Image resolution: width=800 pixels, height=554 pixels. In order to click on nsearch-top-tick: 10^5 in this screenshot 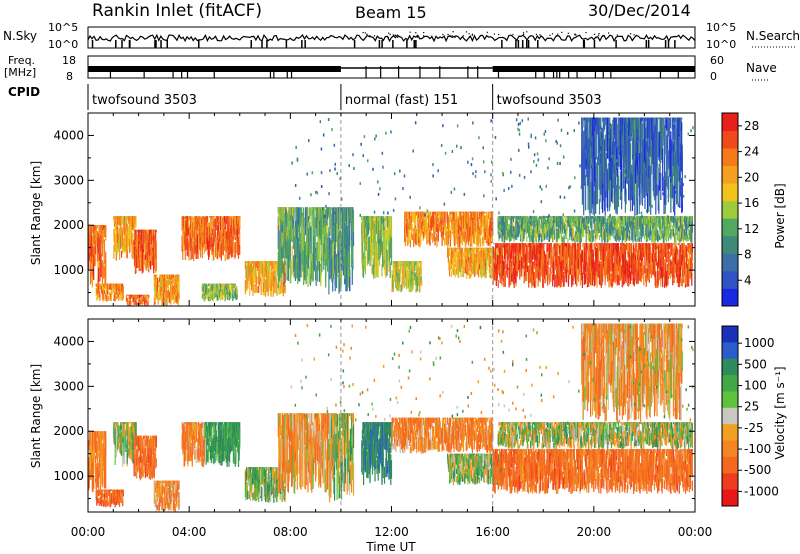, I will do `click(721, 27)`.